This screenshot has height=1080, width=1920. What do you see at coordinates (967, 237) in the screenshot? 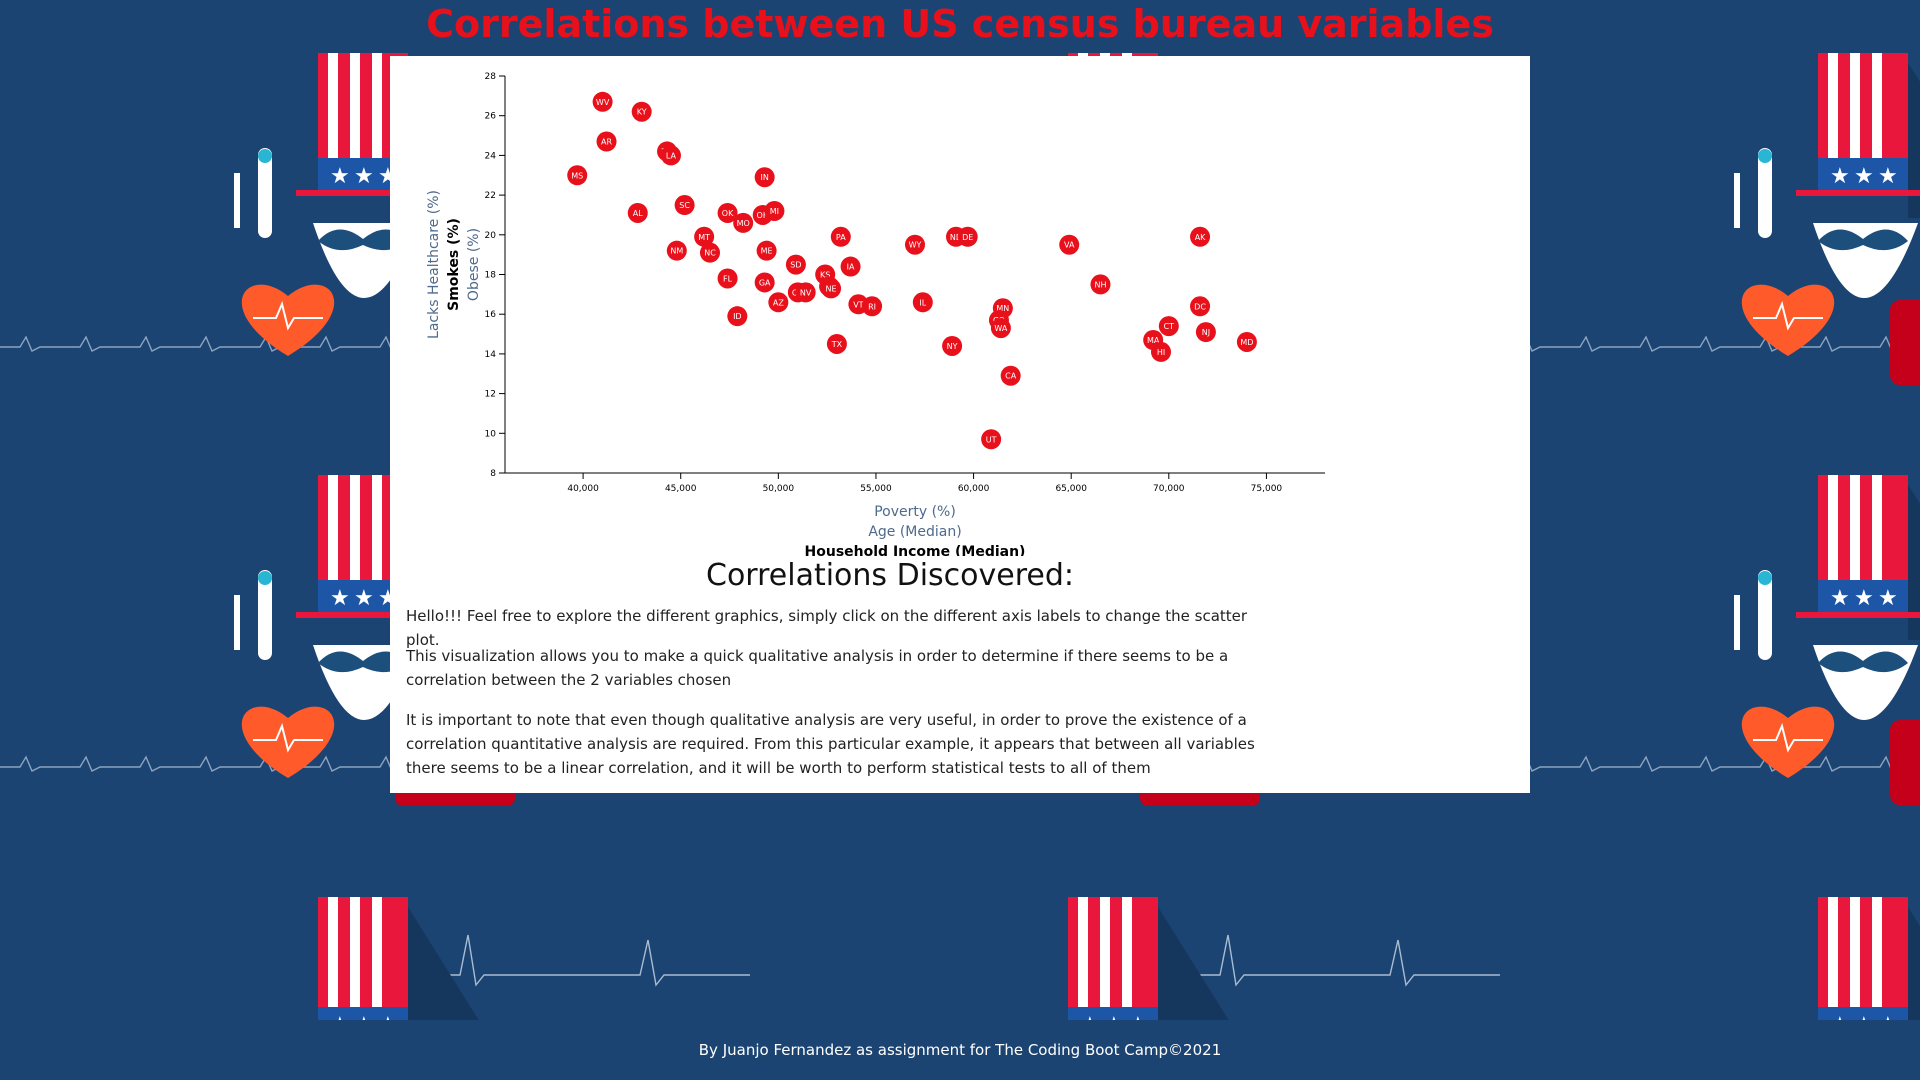
I see `data-point-label-de: DE` at bounding box center [967, 237].